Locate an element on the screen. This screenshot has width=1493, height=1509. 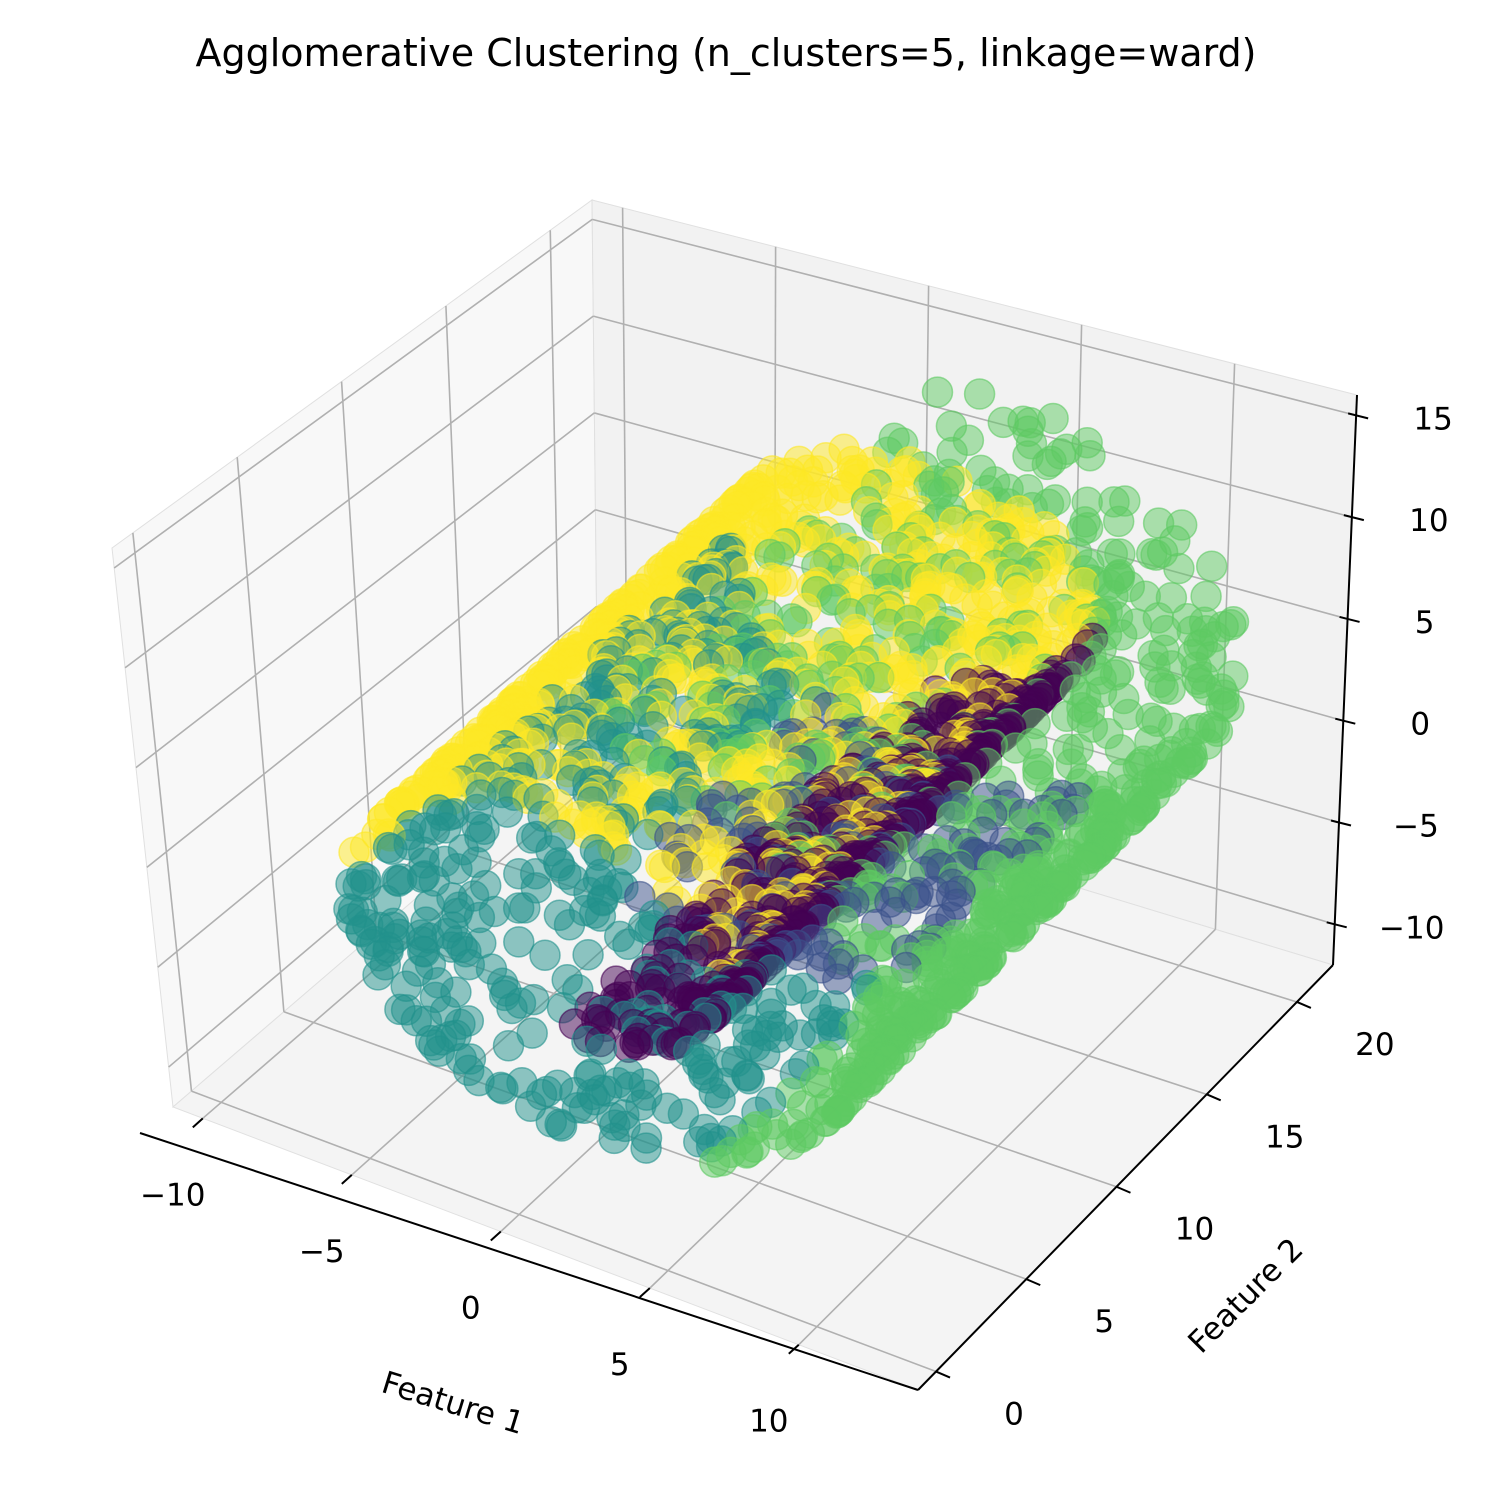
x-tick-label: −5 is located at coordinates (322, 1252).